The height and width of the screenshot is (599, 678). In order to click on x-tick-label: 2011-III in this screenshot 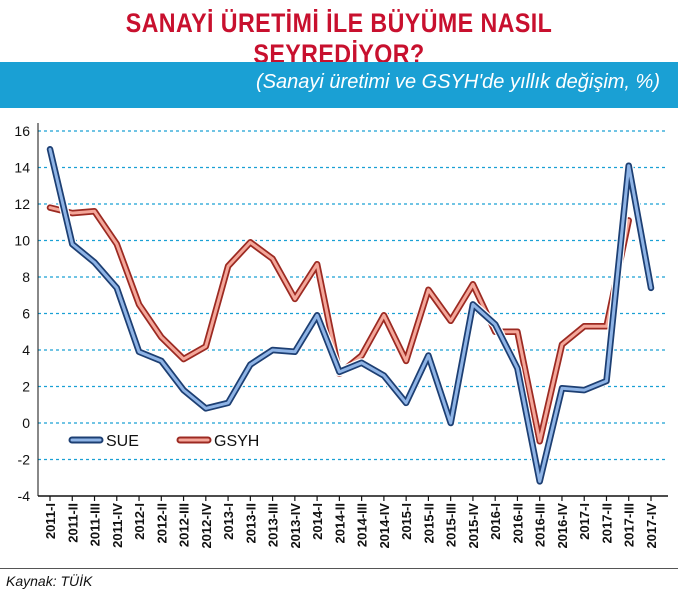, I will do `click(95, 524)`.